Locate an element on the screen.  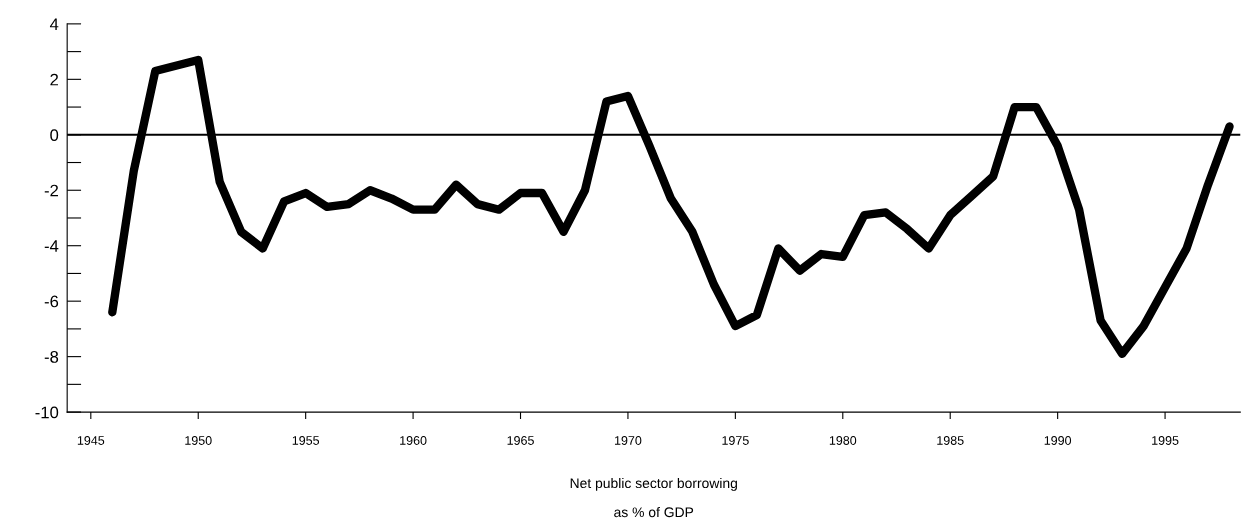
x-tick-label: 1960 is located at coordinates (413, 440).